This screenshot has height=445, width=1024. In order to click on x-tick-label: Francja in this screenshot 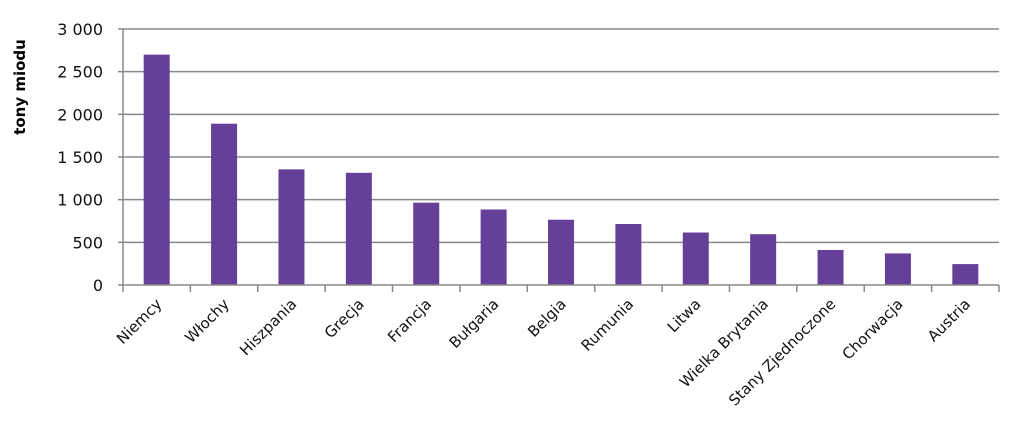, I will do `click(409, 320)`.